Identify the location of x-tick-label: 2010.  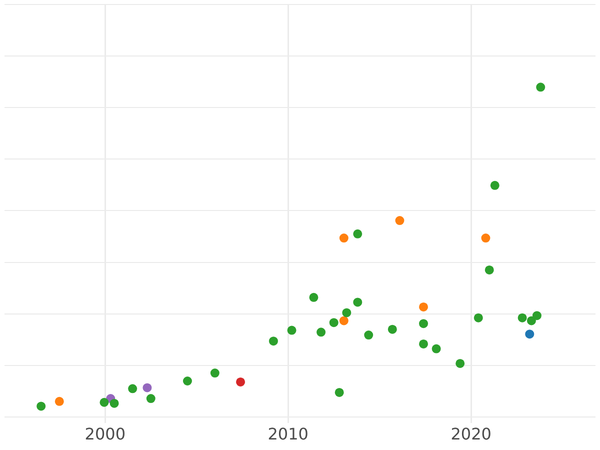
(288, 434).